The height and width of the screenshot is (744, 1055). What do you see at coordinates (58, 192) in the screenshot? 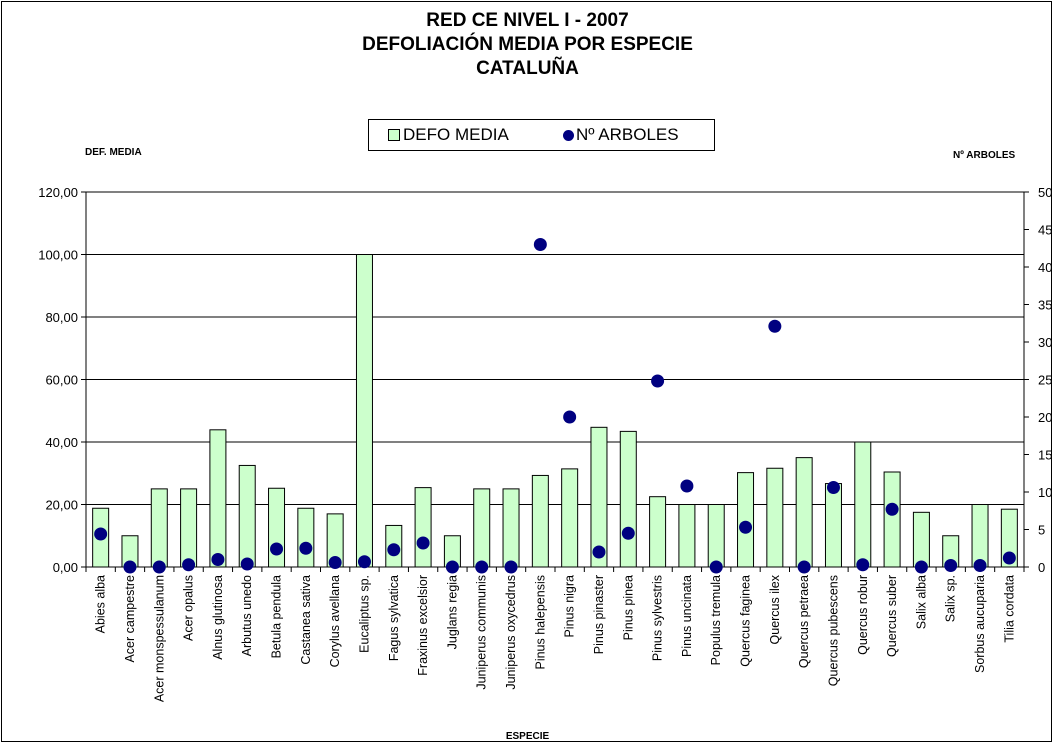
I see `y-tick-label: 120,00` at bounding box center [58, 192].